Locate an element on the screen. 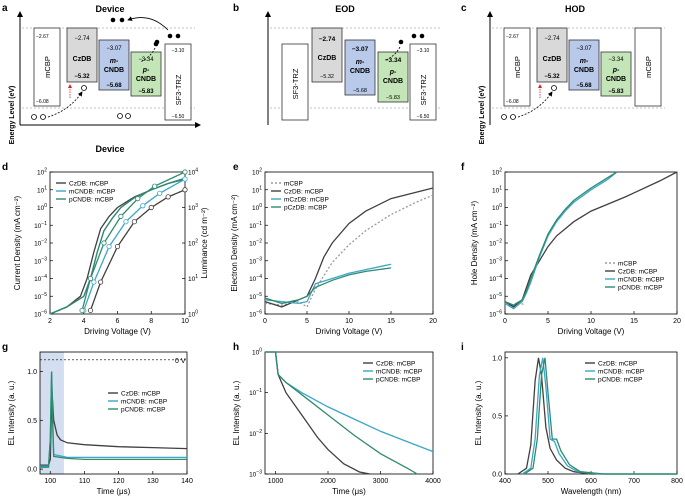 This screenshot has height=504, width=685. y-tick-label-f: 10² is located at coordinates (497, 172).